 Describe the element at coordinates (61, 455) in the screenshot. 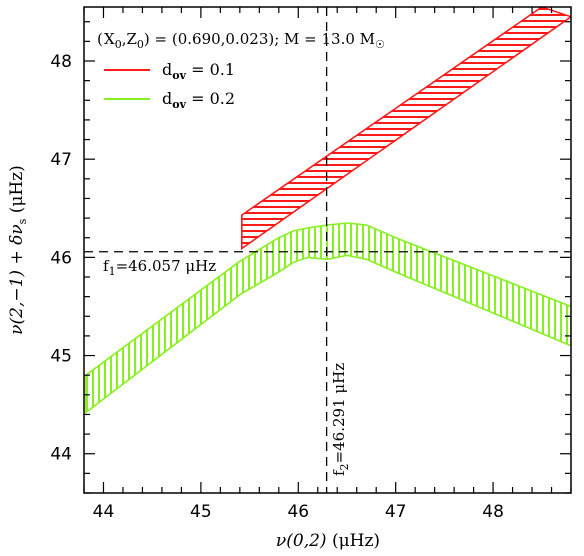

I see `y-tick-label: 44` at that location.